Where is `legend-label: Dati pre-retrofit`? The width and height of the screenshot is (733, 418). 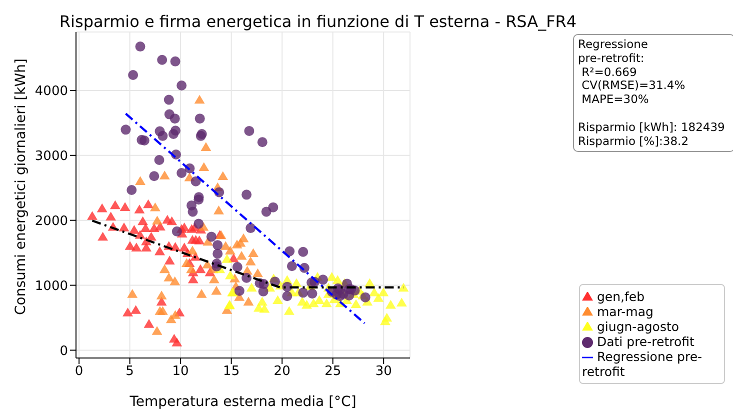
legend-label: Dati pre-retrofit is located at coordinates (645, 341).